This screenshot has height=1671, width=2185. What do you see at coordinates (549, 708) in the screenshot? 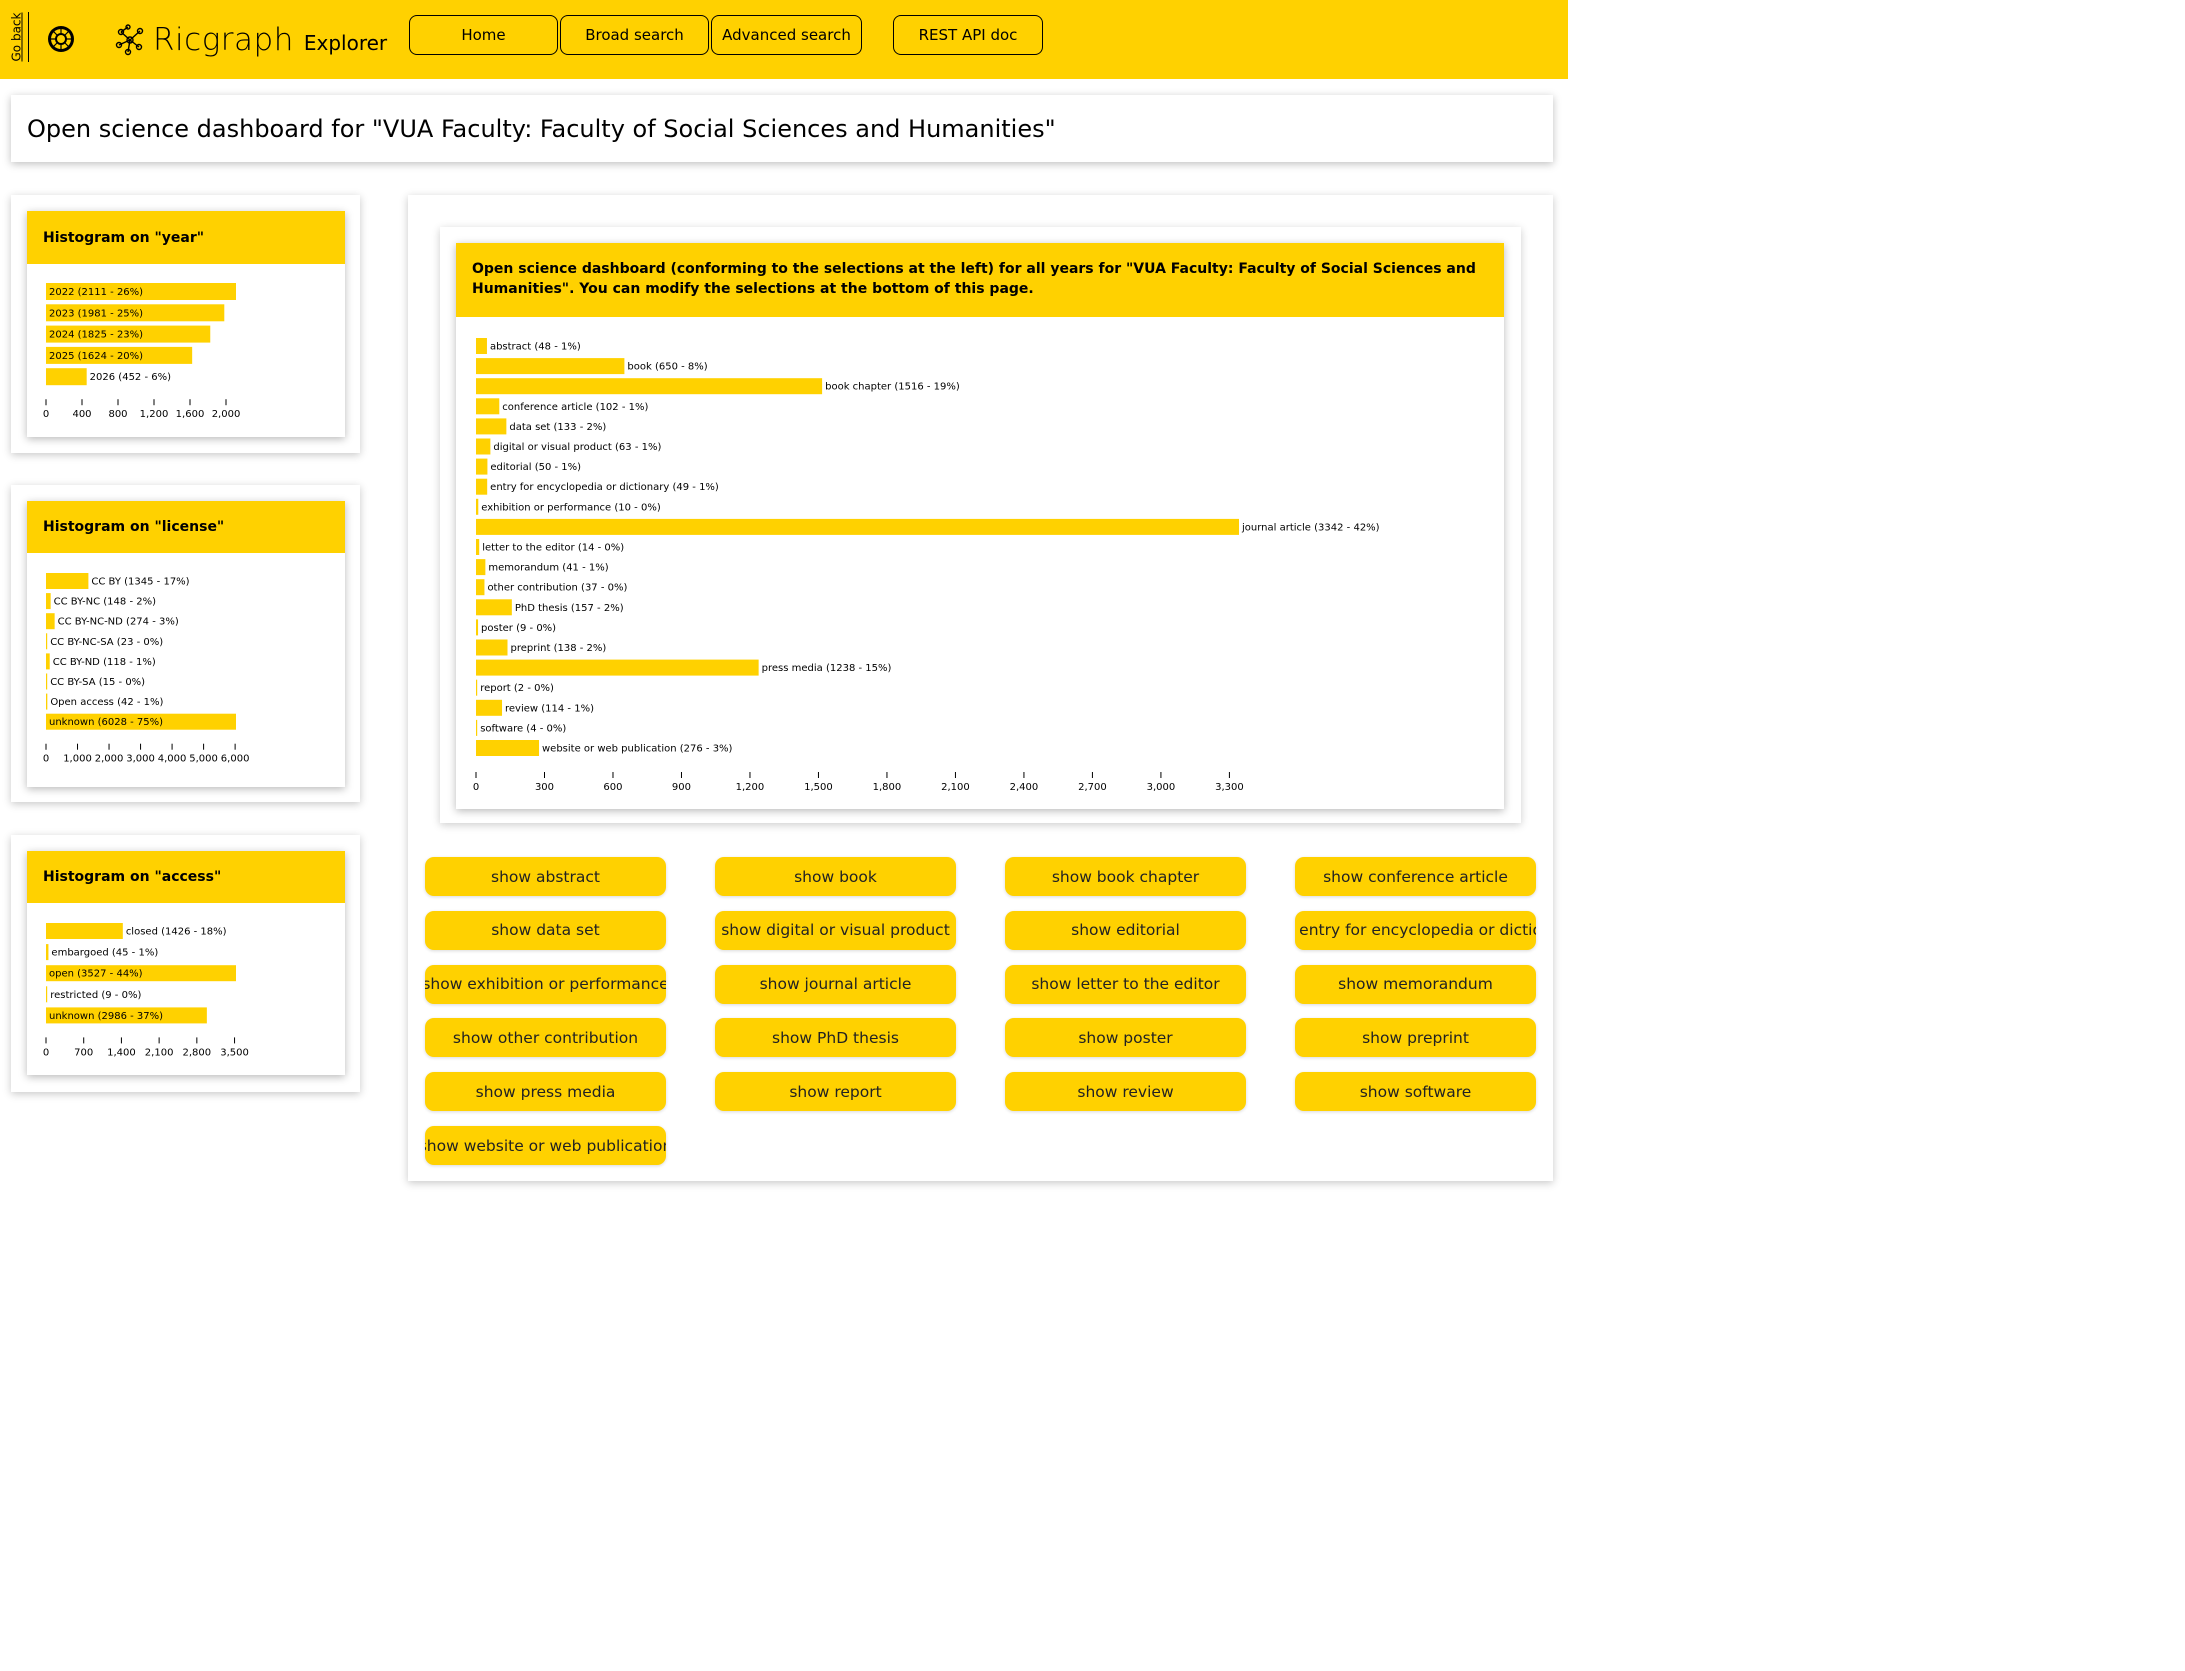
I see `bar-label: review (114 - 1%)` at bounding box center [549, 708].